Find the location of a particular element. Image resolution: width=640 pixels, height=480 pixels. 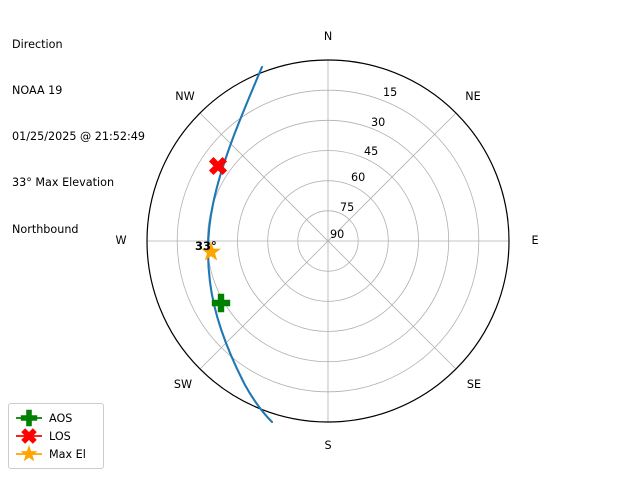

legend-item-max-el: Max El is located at coordinates (55, 454).